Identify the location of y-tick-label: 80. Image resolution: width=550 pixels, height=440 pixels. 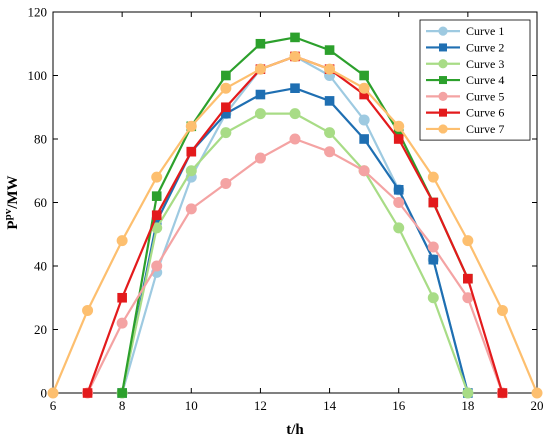
(40, 139).